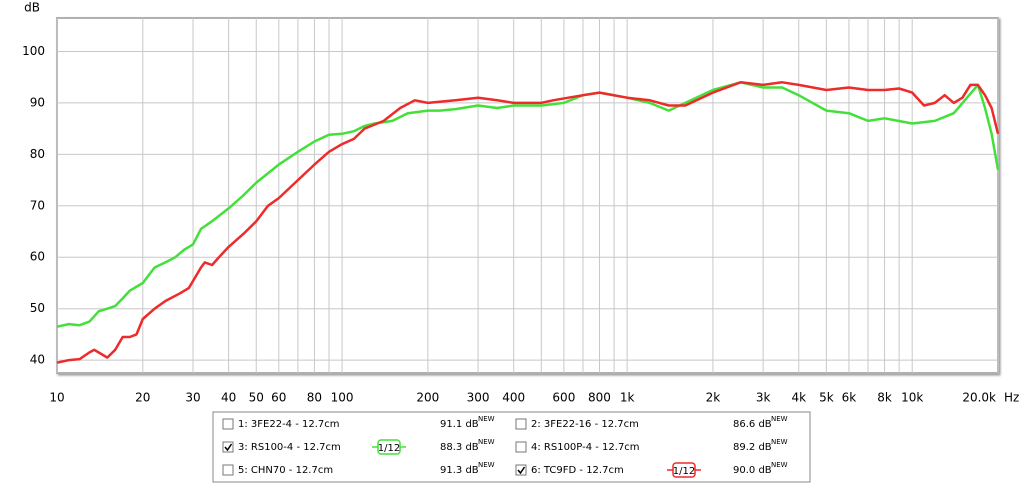 The height and width of the screenshot is (485, 1024). What do you see at coordinates (459, 424) in the screenshot?
I see `legend-level: 91.1 dB` at bounding box center [459, 424].